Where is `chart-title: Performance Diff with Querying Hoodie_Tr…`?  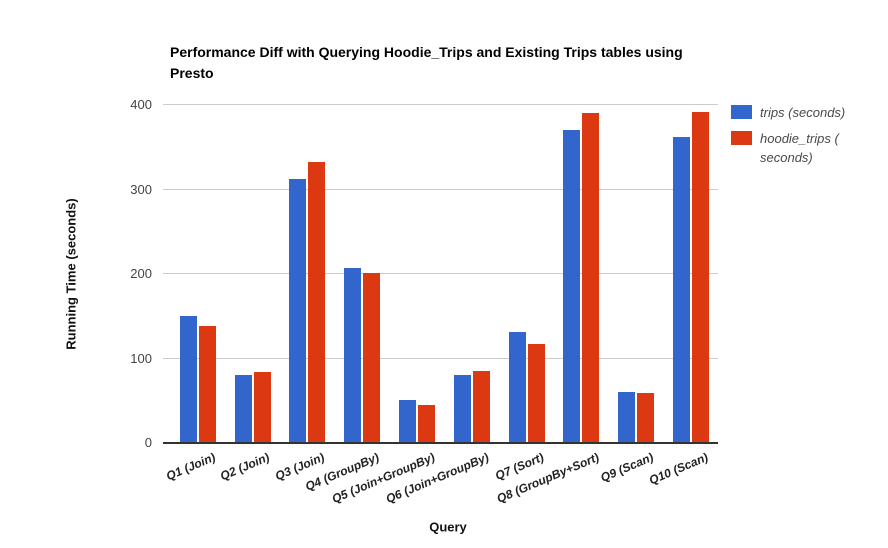
chart-title: Performance Diff with Querying Hoodie_Tr… is located at coordinates (426, 62).